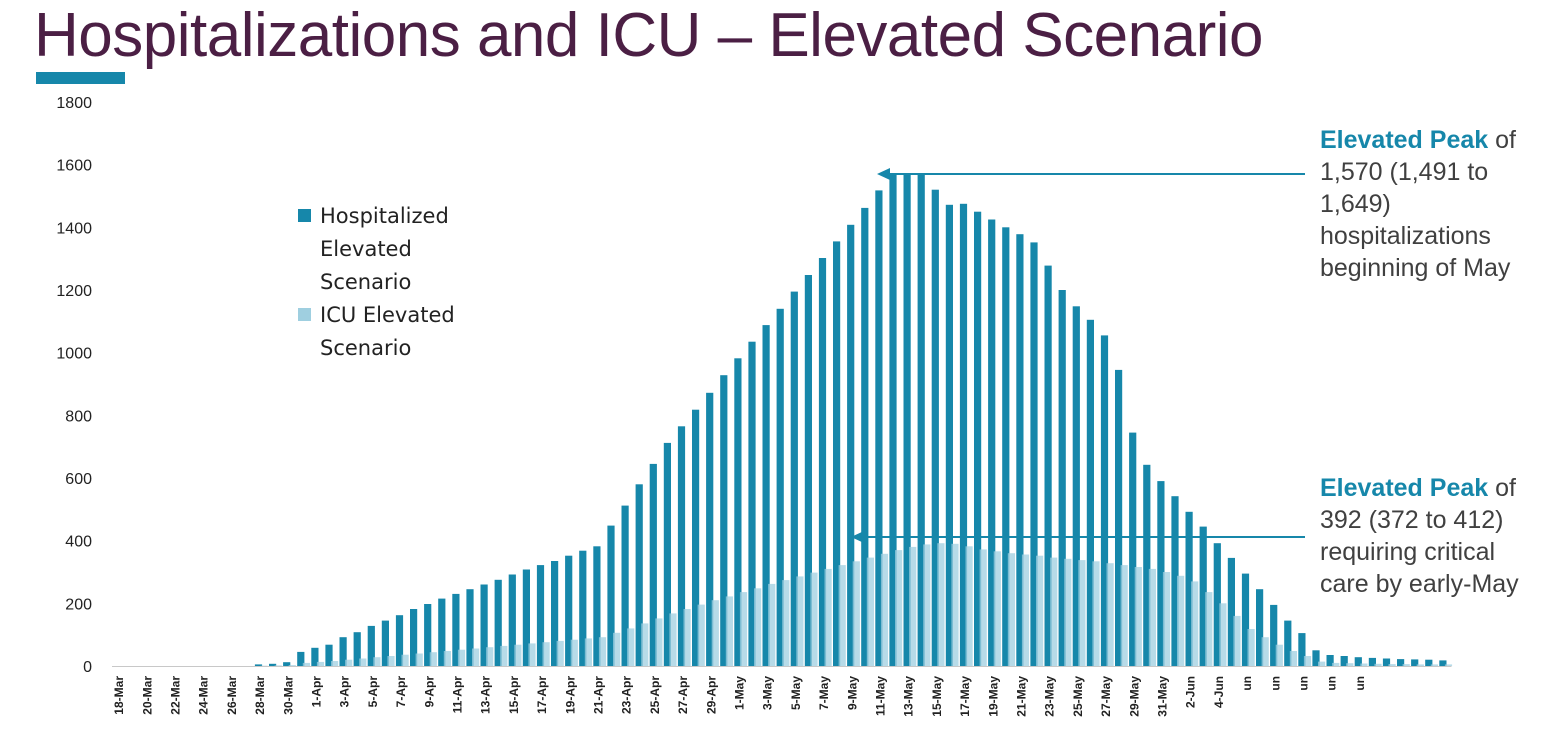 The height and width of the screenshot is (730, 1550). What do you see at coordinates (627, 695) in the screenshot?
I see `x-tick-label: 23-Apr` at bounding box center [627, 695].